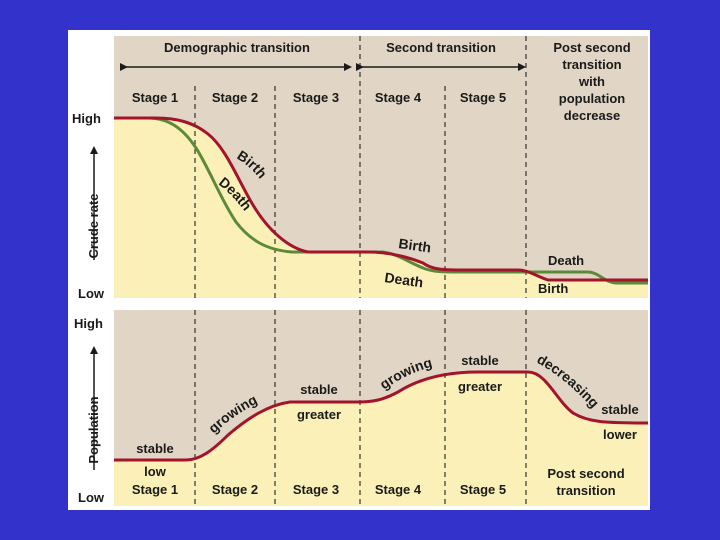  Describe the element at coordinates (155, 97) in the screenshot. I see `top-stage-1: Stage 1` at that location.